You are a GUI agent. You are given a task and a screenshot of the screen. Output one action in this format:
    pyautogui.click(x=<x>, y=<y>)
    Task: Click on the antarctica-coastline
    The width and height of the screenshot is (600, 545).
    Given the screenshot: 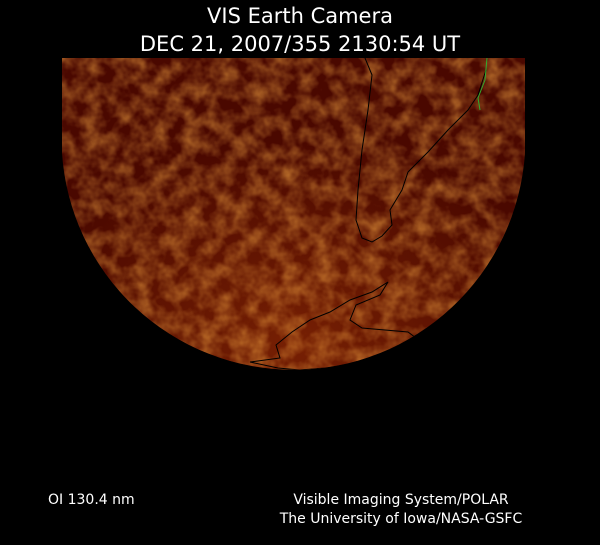 What is the action you would take?
    pyautogui.click(x=333, y=325)
    